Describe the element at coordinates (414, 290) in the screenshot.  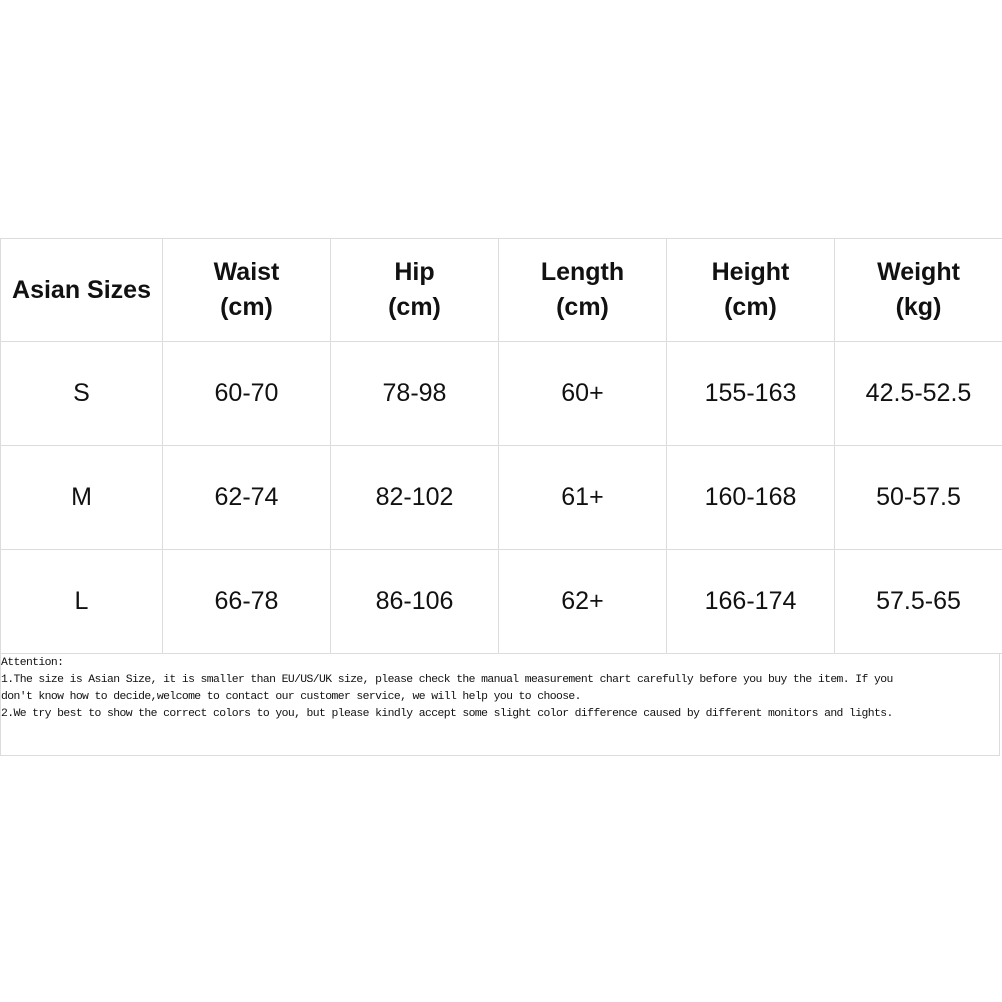
I see `column-header: Hip (cm)` at that location.